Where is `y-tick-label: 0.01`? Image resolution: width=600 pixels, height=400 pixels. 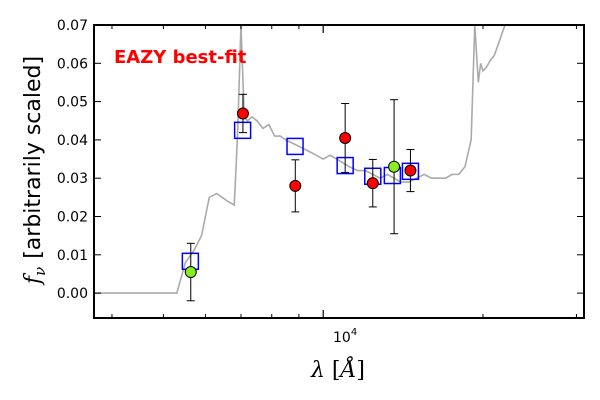 y-tick-label: 0.01 is located at coordinates (72, 256).